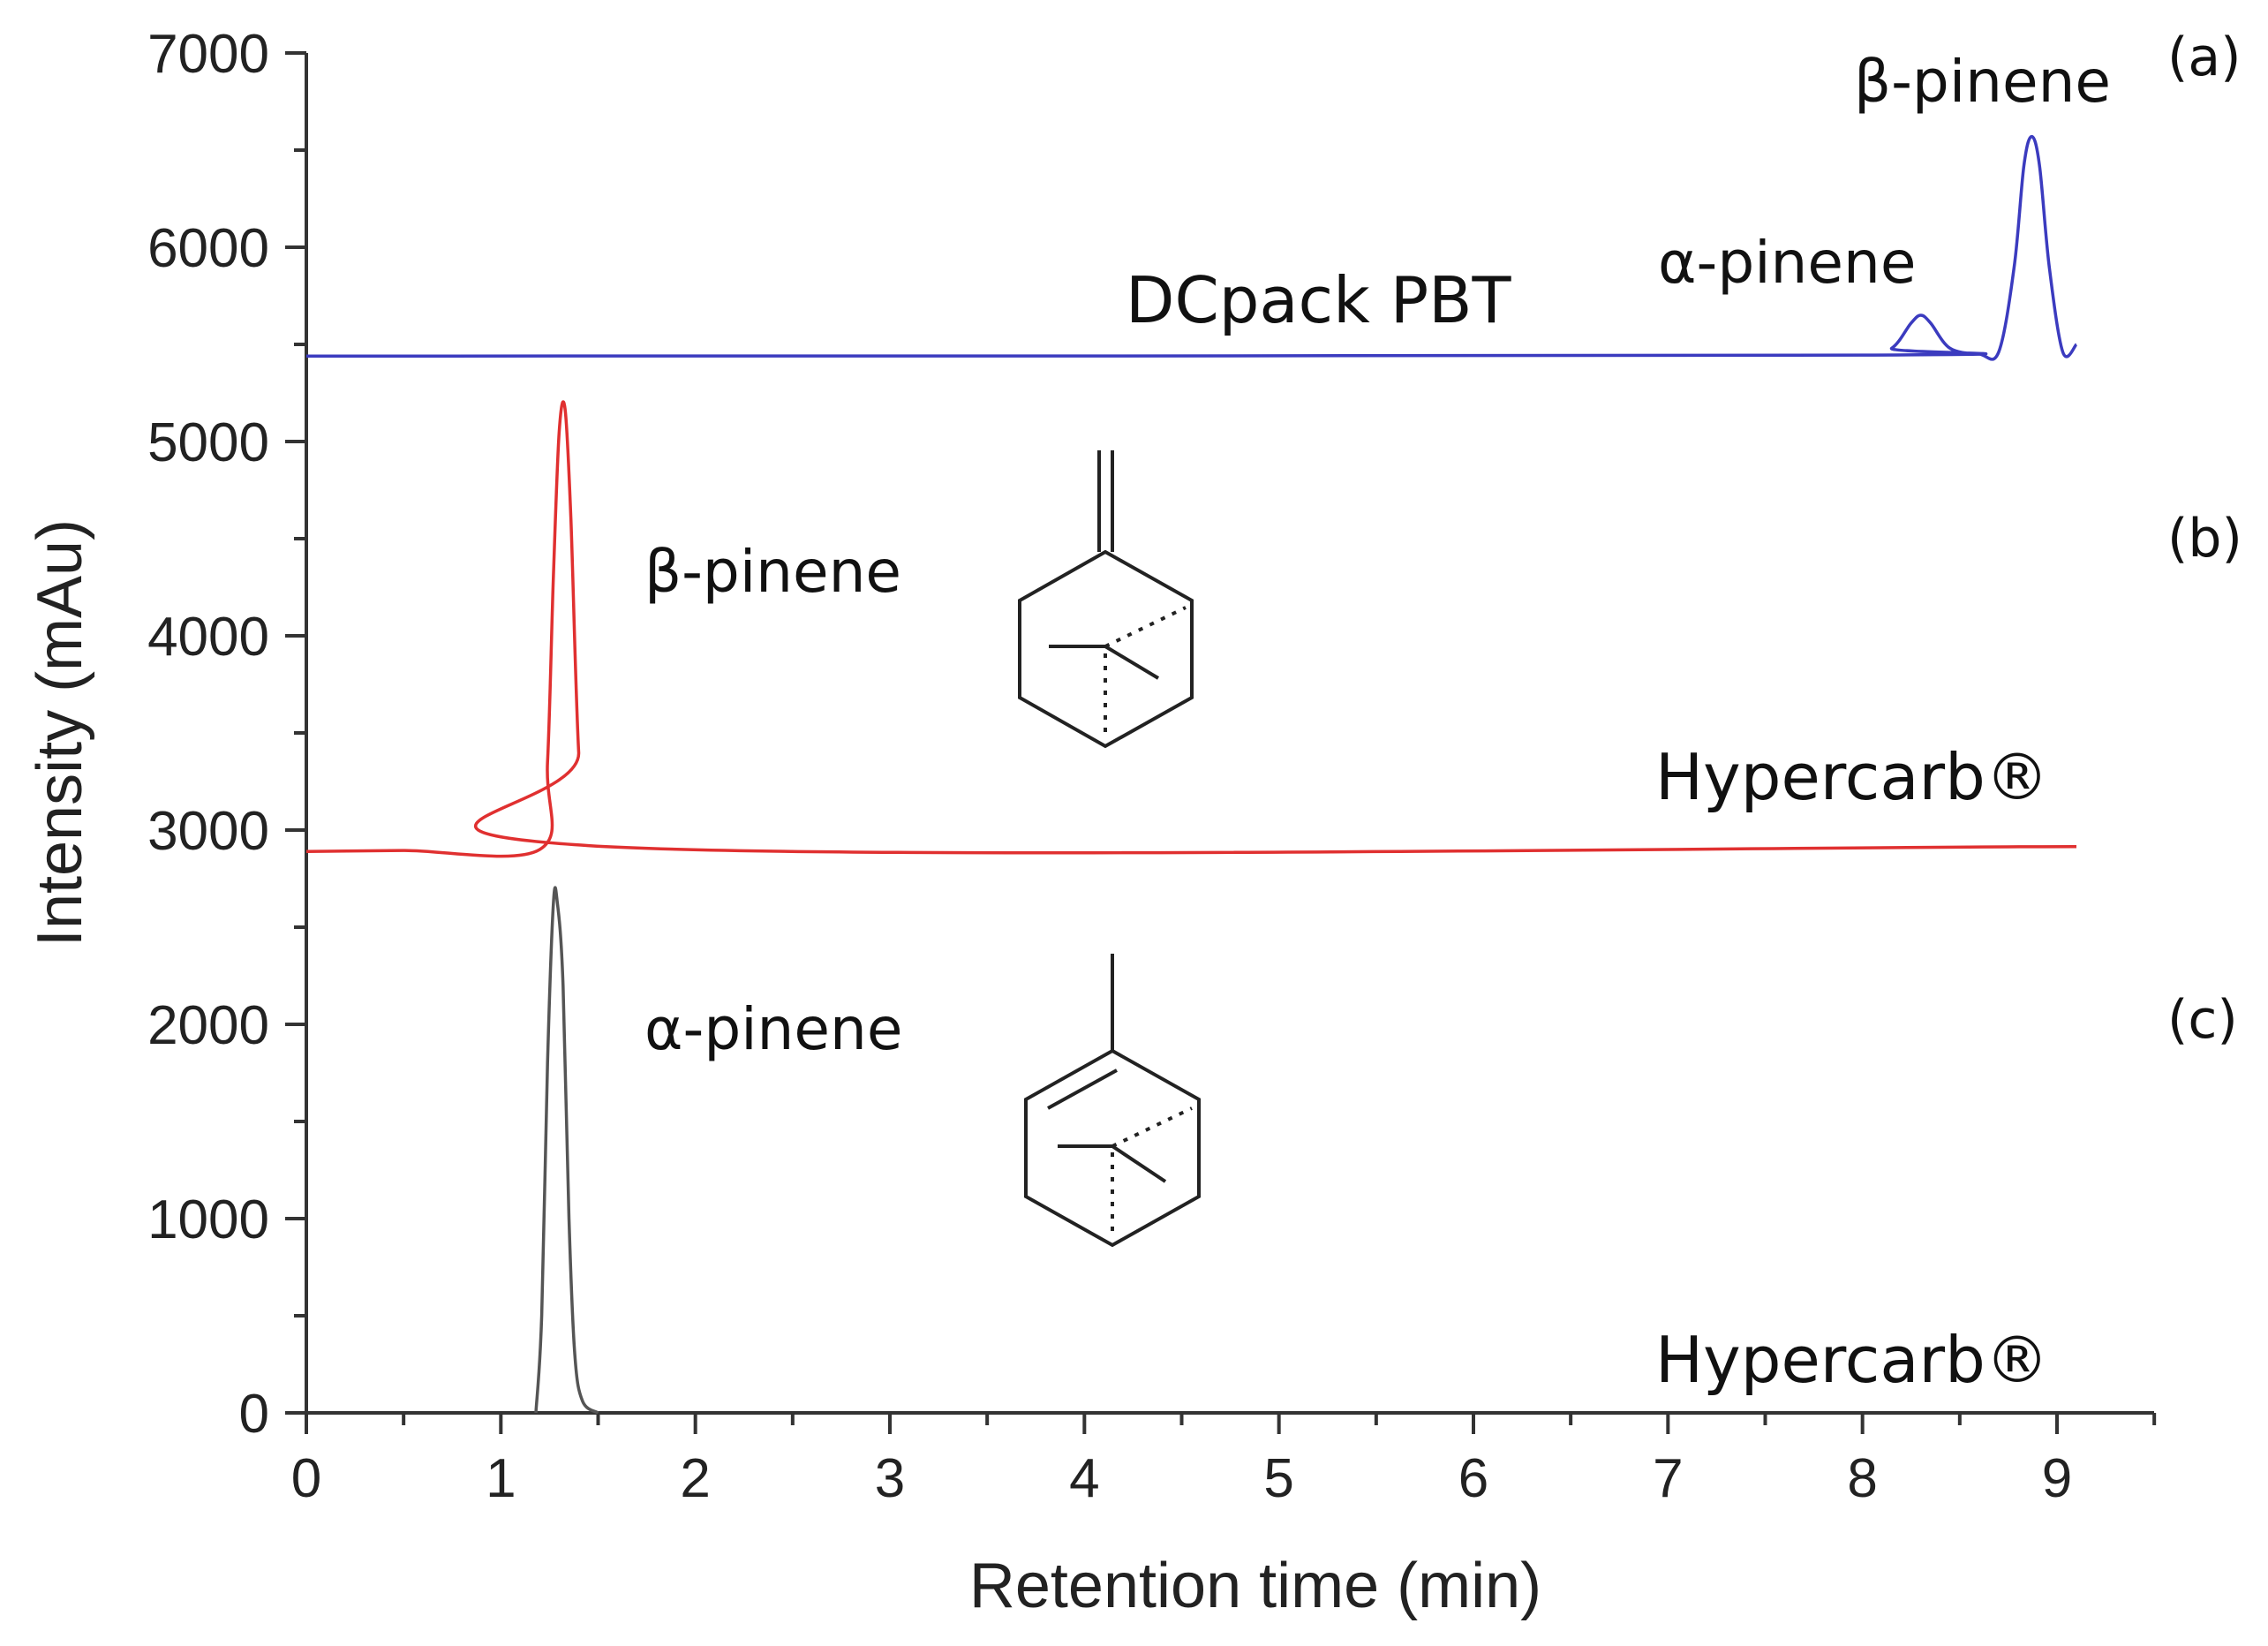 The image size is (2268, 1646). What do you see at coordinates (306, 1478) in the screenshot?
I see `x-tick-label: 0` at bounding box center [306, 1478].